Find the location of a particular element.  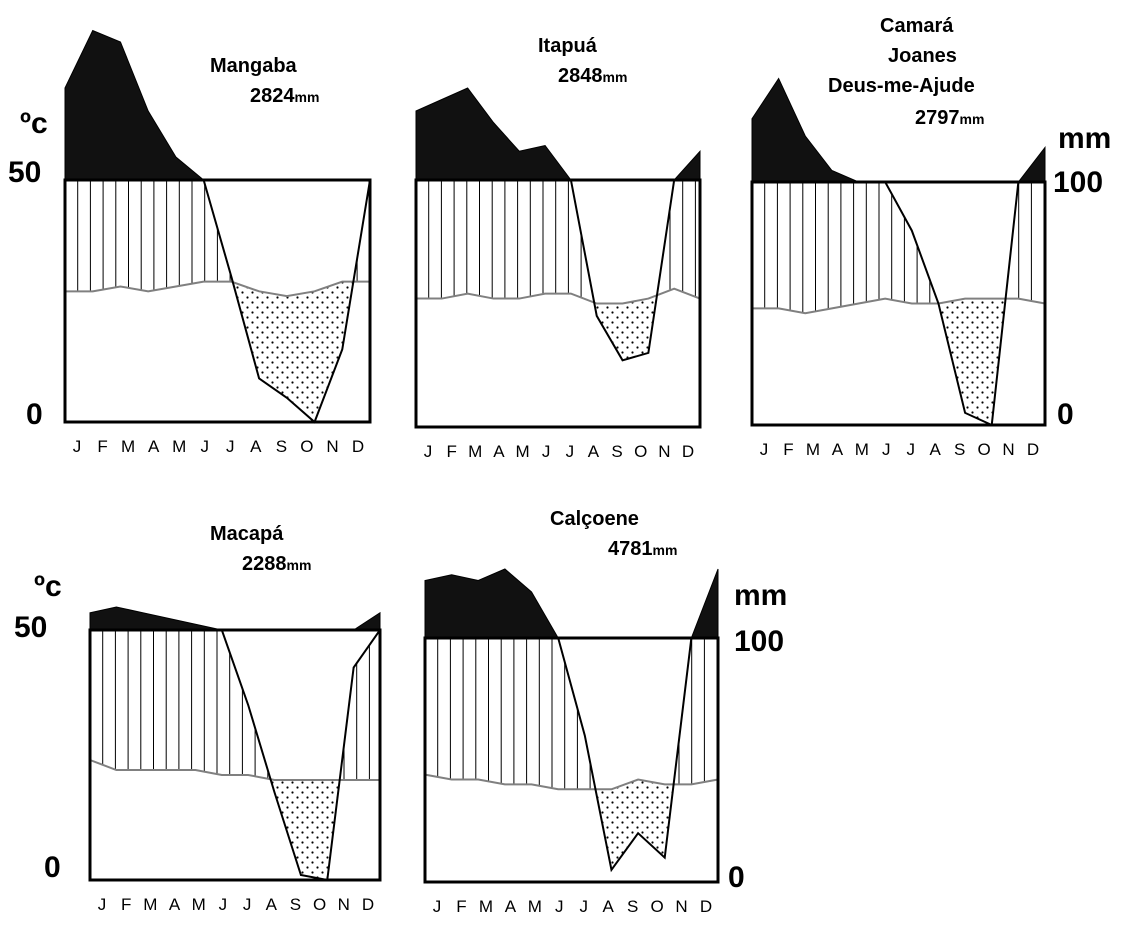

precip-total: 2848mm is located at coordinates (592, 76).